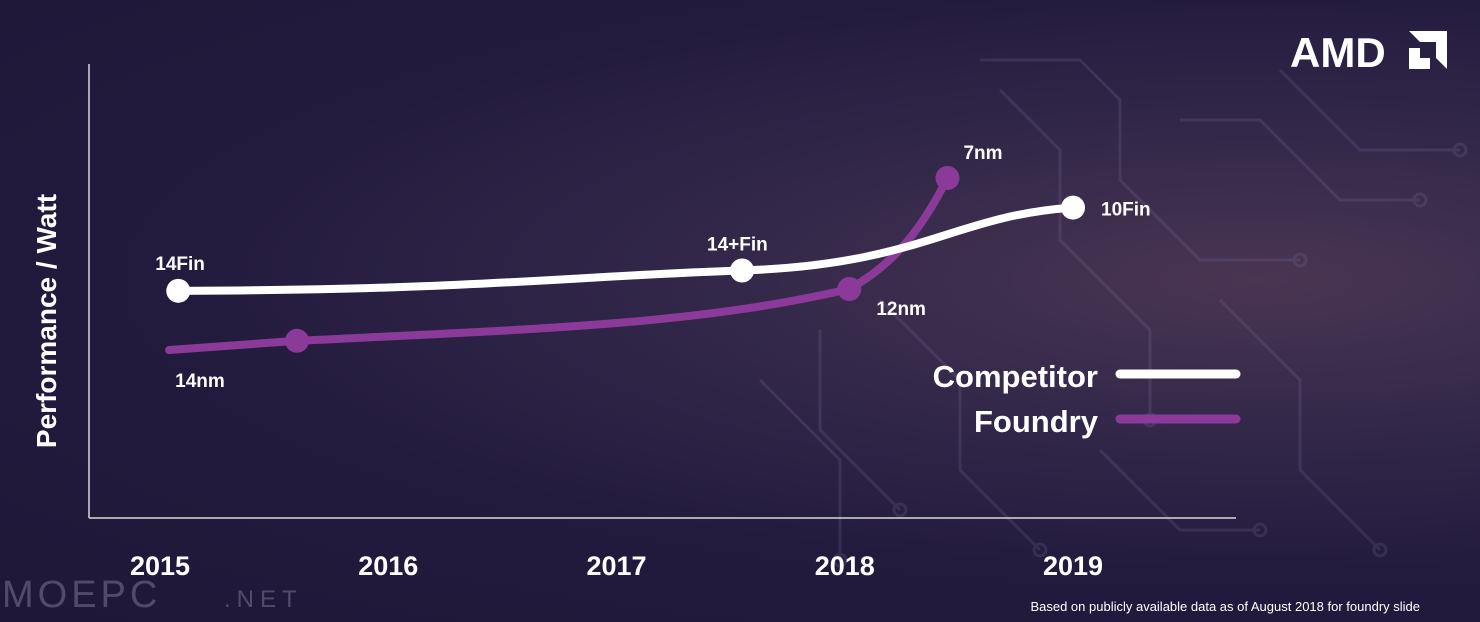  Describe the element at coordinates (982, 153) in the screenshot. I see `foundry-label-2: 7nm` at that location.